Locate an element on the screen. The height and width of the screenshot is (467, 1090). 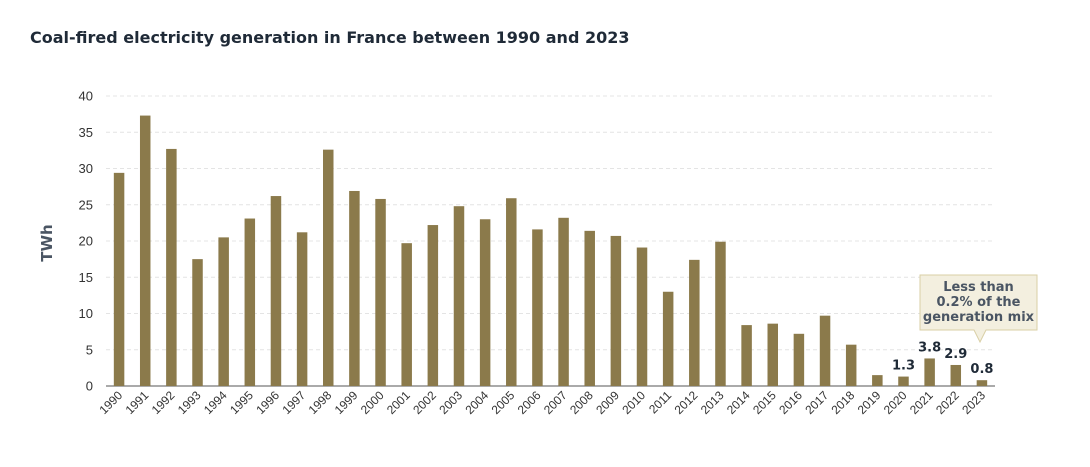
x-tick-label: 2003 is located at coordinates (450, 402).